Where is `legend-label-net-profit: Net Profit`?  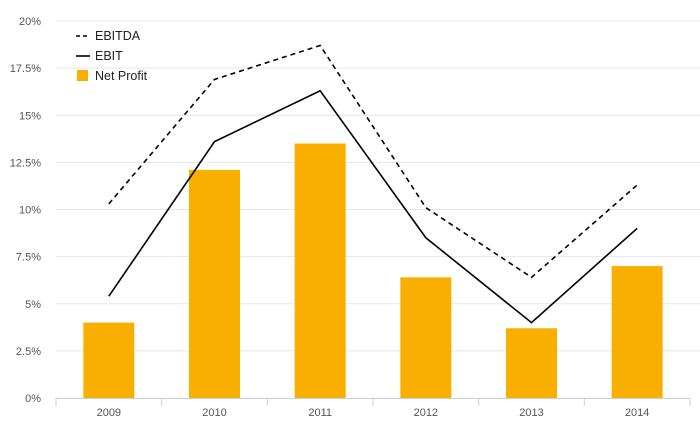
legend-label-net-profit: Net Profit is located at coordinates (121, 76).